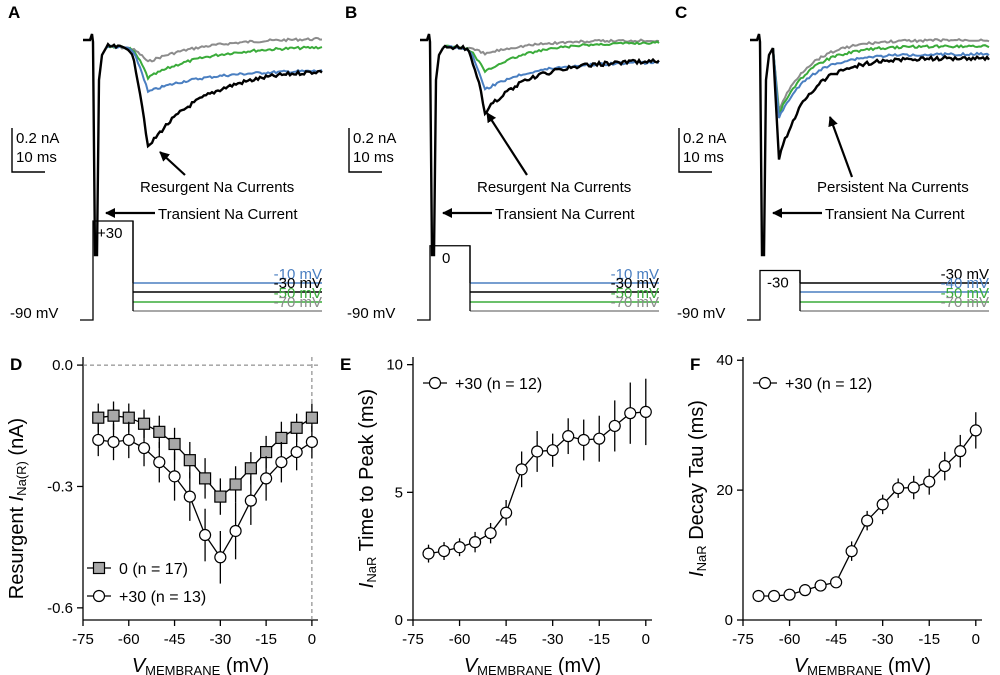 This screenshot has height=675, width=1000. Describe the element at coordinates (704, 138) in the screenshot. I see `scale-current-label: 0.2 nA` at that location.